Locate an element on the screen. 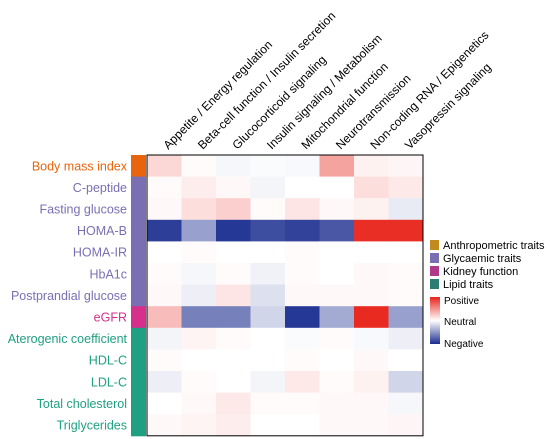 This screenshot has width=550, height=439. colorbar-negative-label: Negative is located at coordinates (464, 344).